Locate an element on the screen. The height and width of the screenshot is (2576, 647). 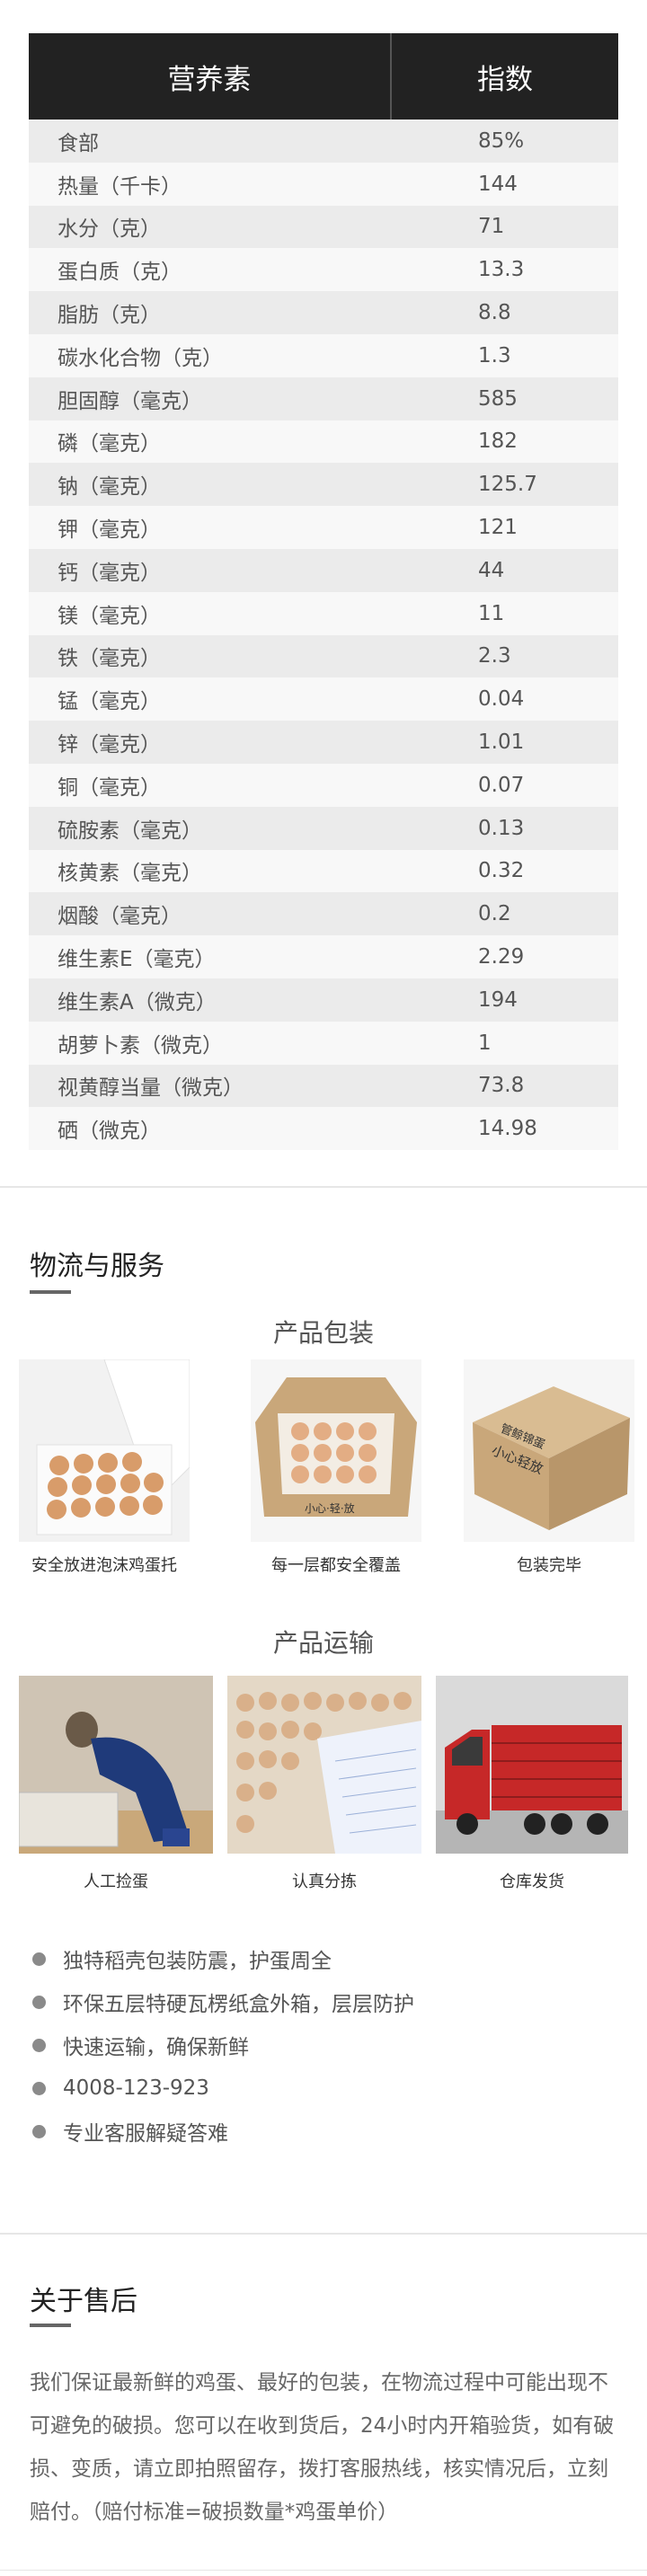
nutrient-name: 钠（毫克） is located at coordinates (109, 488).